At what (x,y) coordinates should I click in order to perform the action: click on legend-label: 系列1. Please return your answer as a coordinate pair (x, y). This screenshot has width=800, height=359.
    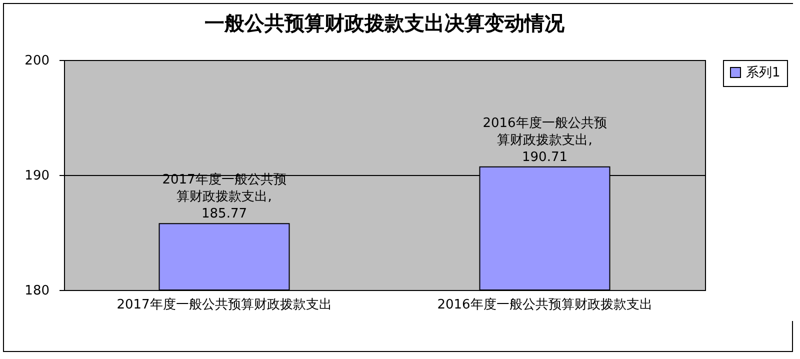
    Looking at the image, I should click on (763, 73).